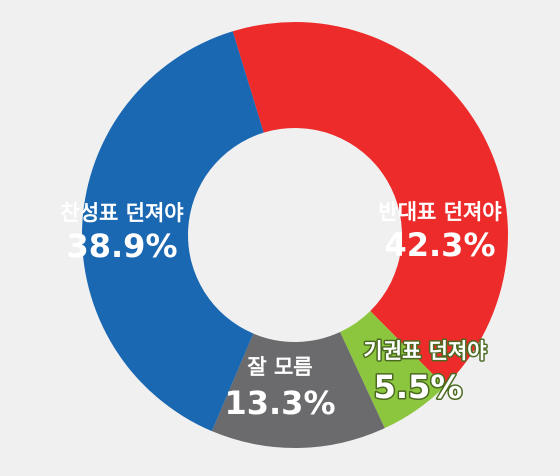 The height and width of the screenshot is (476, 560). I want to click on slice-name: 반대표 던져야, so click(440, 212).